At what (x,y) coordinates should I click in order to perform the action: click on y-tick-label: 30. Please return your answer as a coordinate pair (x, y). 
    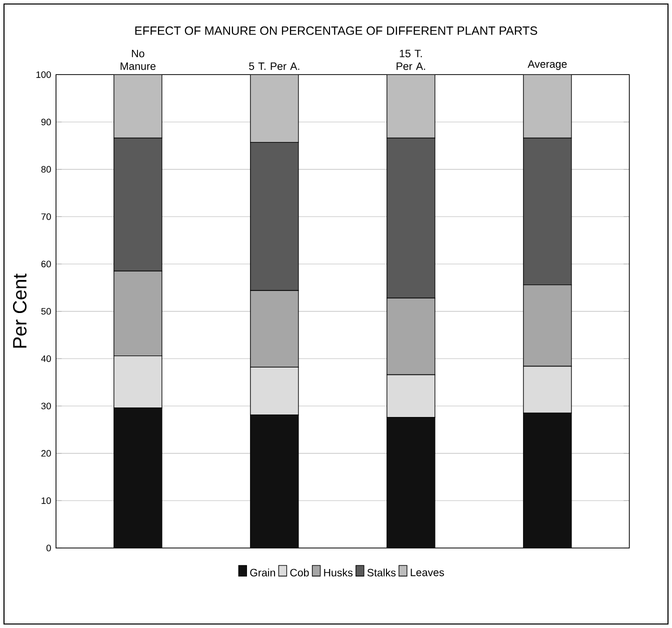
    Looking at the image, I should click on (46, 406).